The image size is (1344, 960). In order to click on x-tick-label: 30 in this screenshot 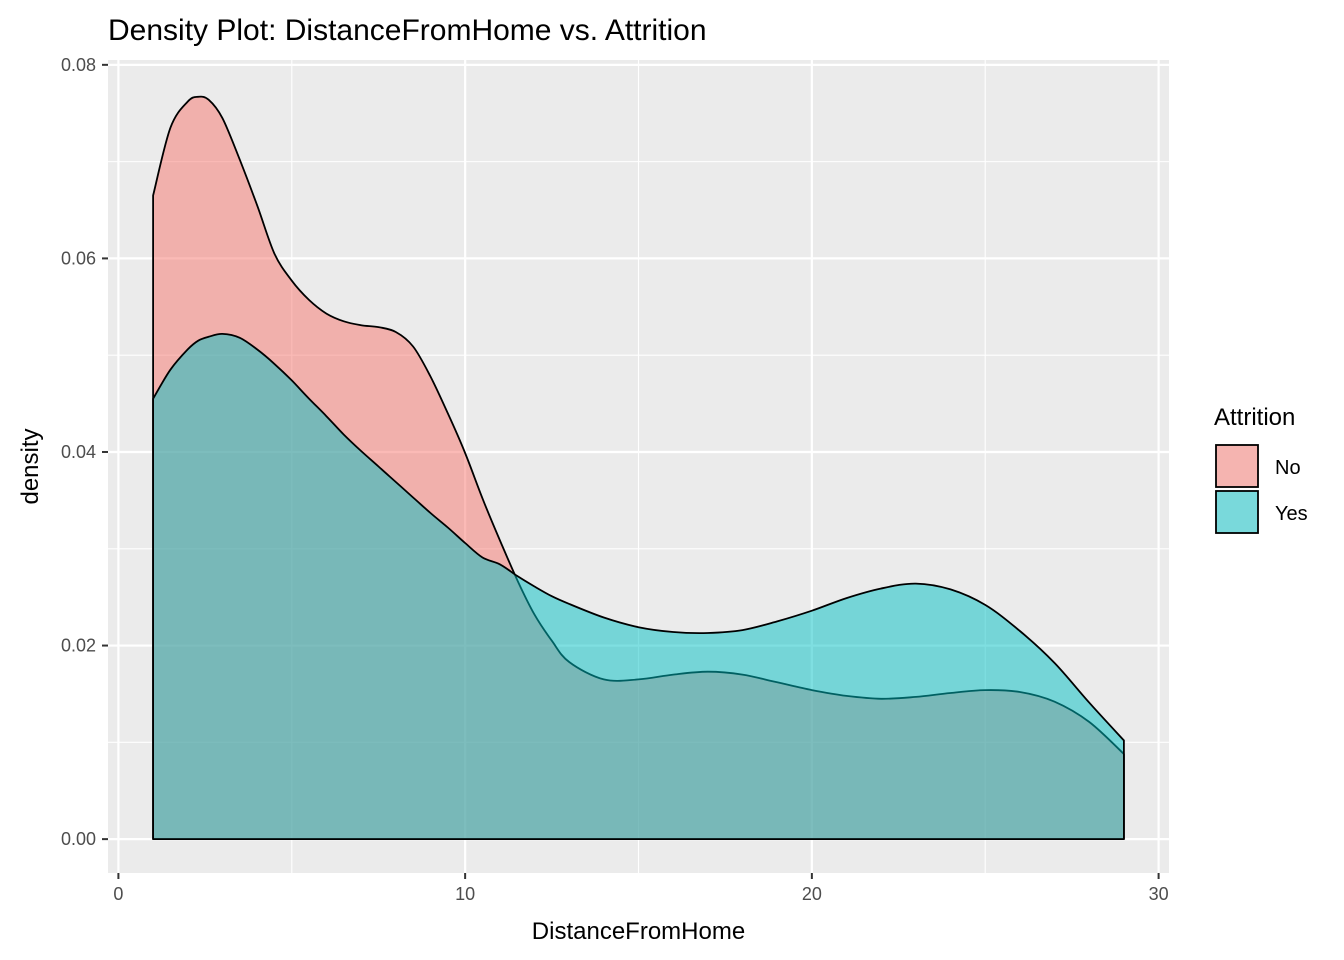, I will do `click(1159, 894)`.